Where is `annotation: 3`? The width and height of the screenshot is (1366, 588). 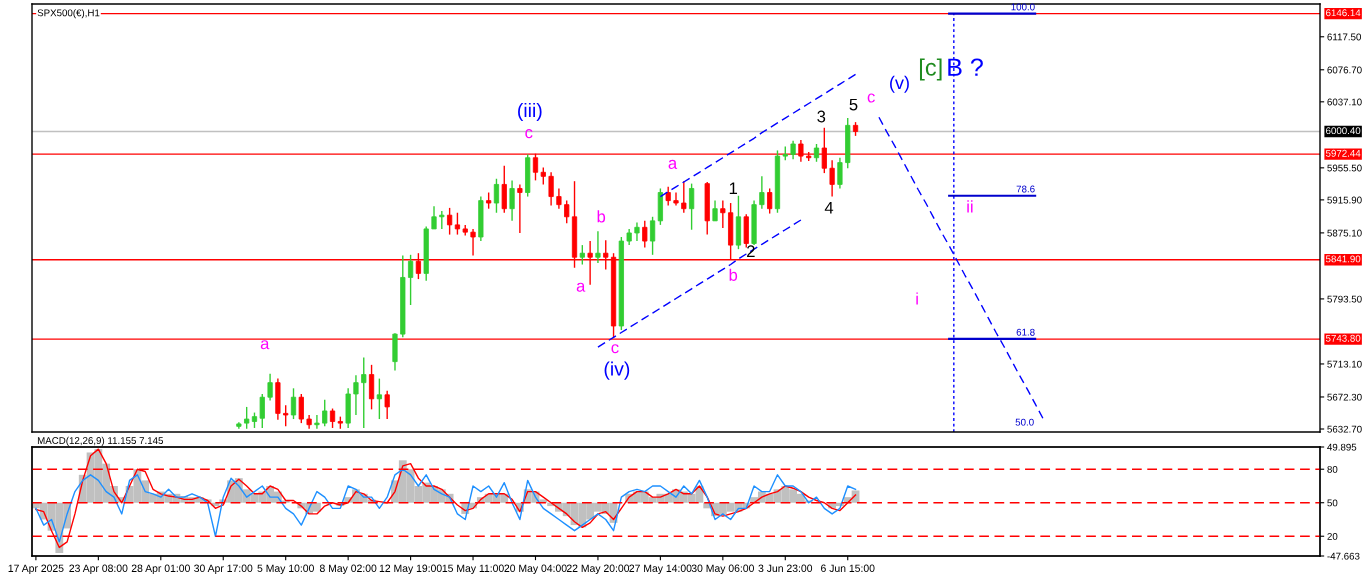 annotation: 3 is located at coordinates (821, 116).